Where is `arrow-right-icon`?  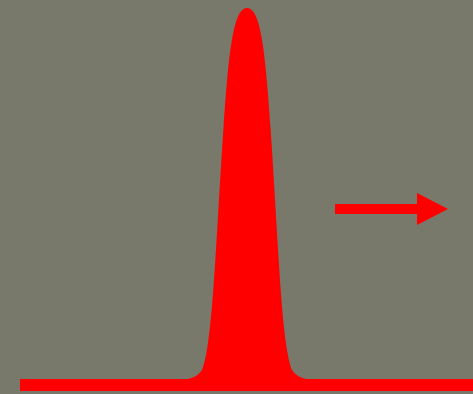
arrow-right-icon is located at coordinates (391, 209).